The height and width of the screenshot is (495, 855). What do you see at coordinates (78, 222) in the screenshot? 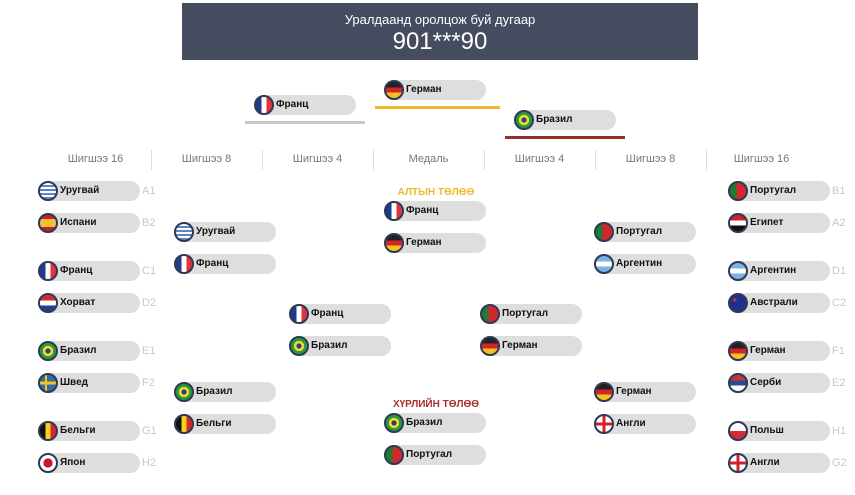
I see `team-name: Испани` at bounding box center [78, 222].